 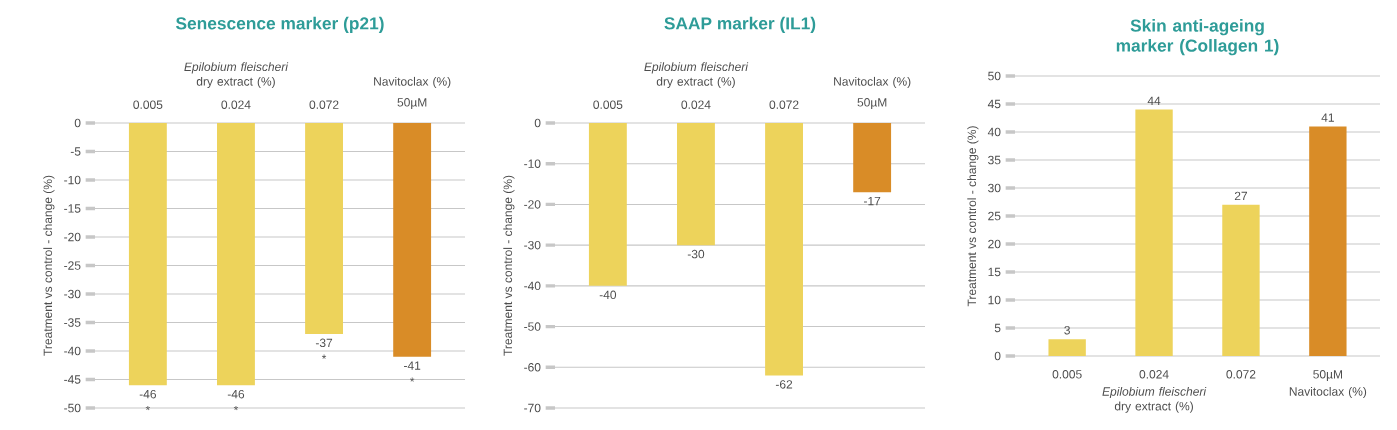 I want to click on chart-title: SAAP marker (IL1), so click(x=740, y=24).